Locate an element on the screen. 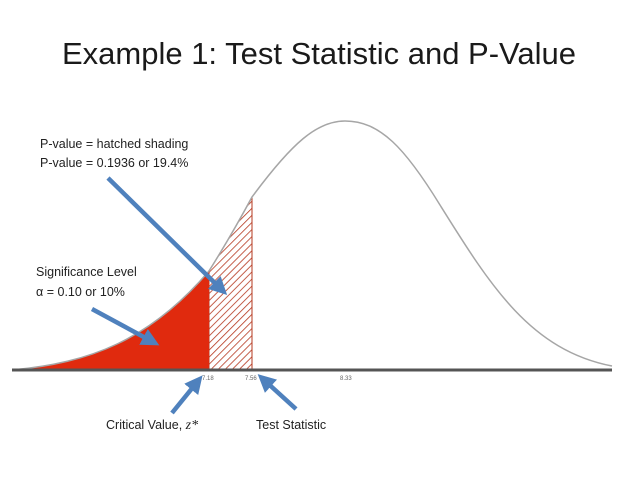 This screenshot has height=479, width=638. test-statistic-label: Test Statistic is located at coordinates (291, 425).